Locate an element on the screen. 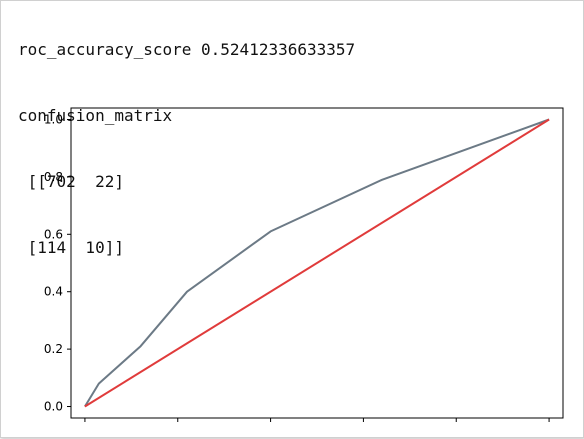 The height and width of the screenshot is (439, 584). y-tick-label: 0.2 is located at coordinates (53, 349).